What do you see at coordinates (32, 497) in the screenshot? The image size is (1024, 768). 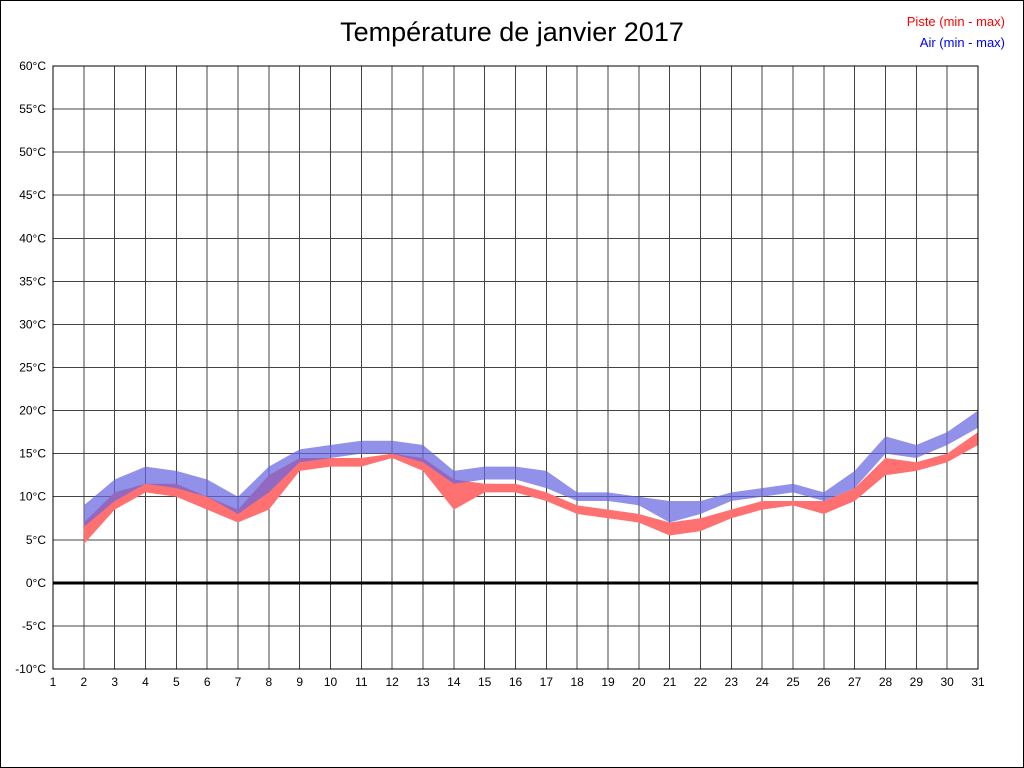 I see `y-tick-label: 10°C` at bounding box center [32, 497].